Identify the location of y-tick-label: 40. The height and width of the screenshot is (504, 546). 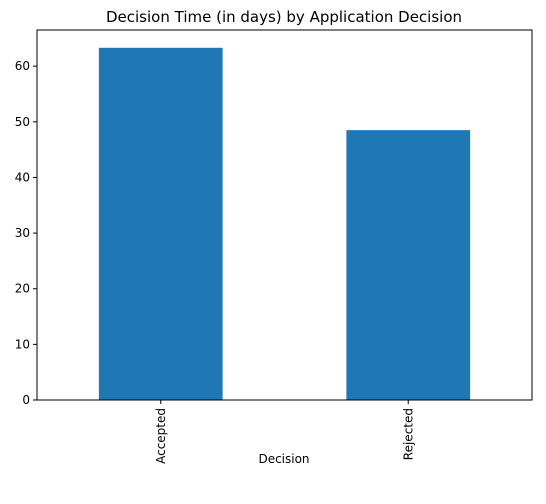
(22, 177).